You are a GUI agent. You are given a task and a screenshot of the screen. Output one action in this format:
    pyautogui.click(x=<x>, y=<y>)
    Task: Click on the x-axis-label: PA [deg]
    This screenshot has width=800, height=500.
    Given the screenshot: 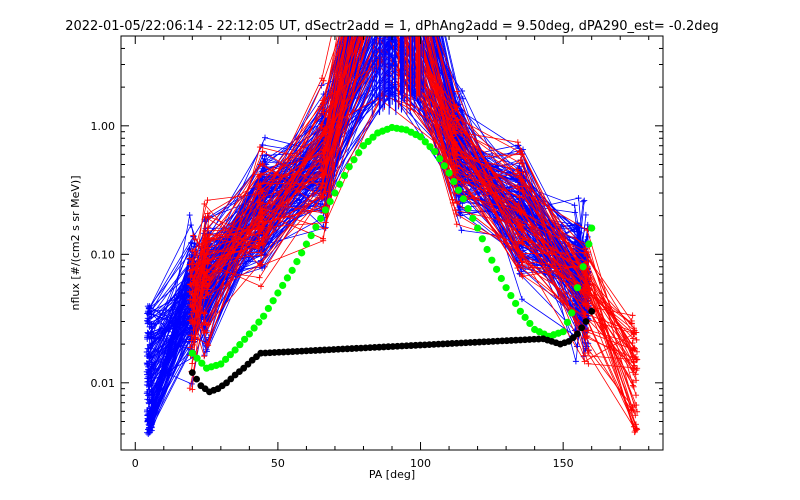 What is the action you would take?
    pyautogui.click(x=392, y=474)
    